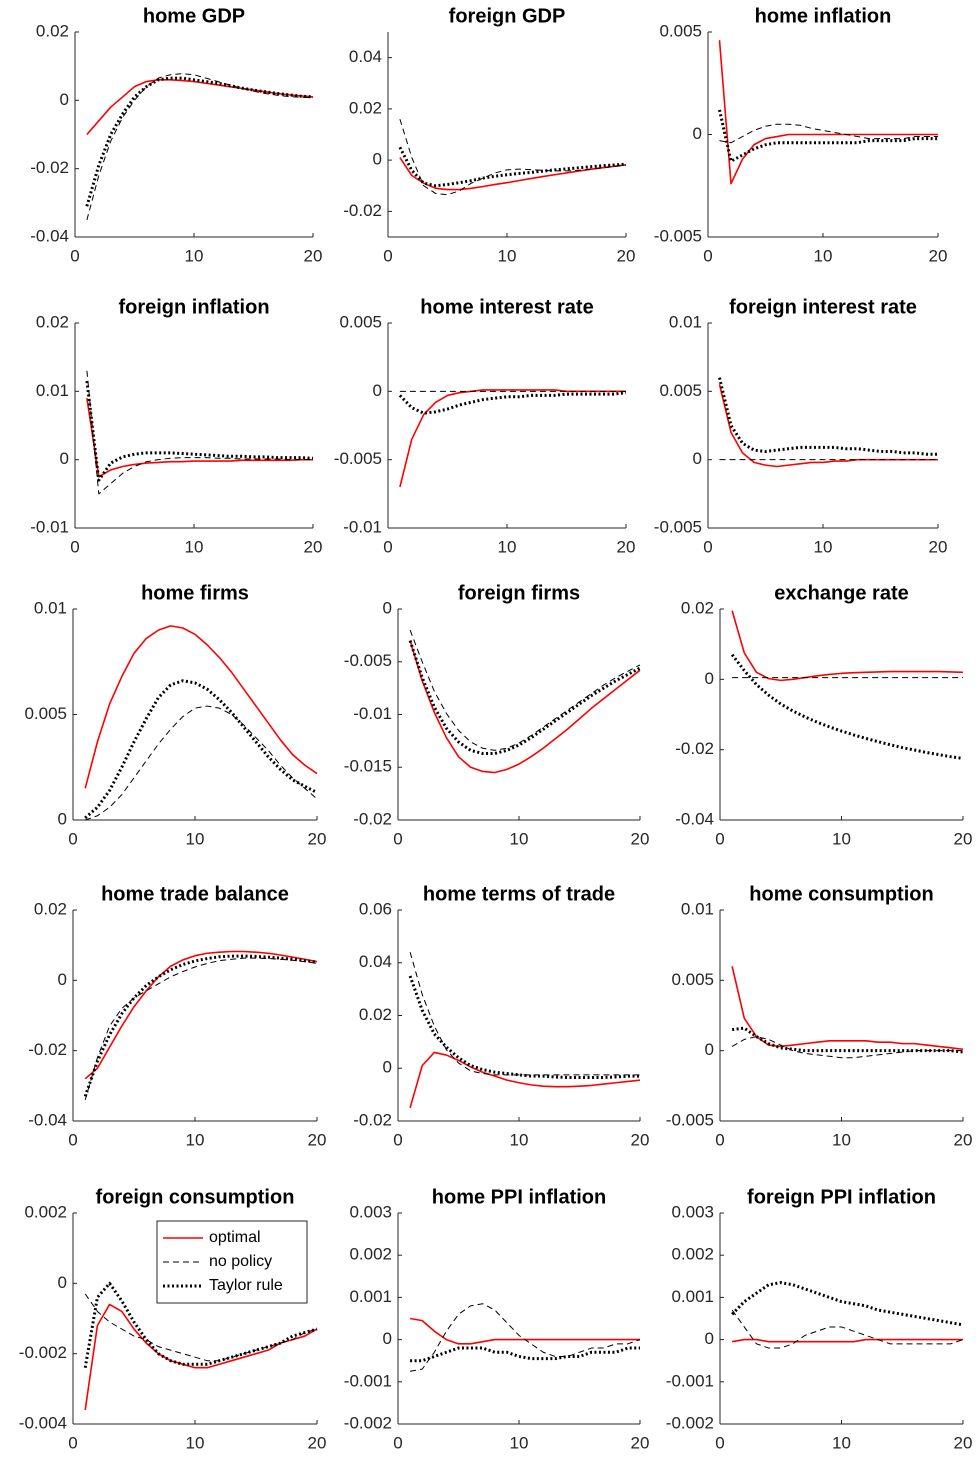 This screenshot has width=980, height=1458. Describe the element at coordinates (506, 307) in the screenshot. I see `panel-title: home interest rate` at that location.